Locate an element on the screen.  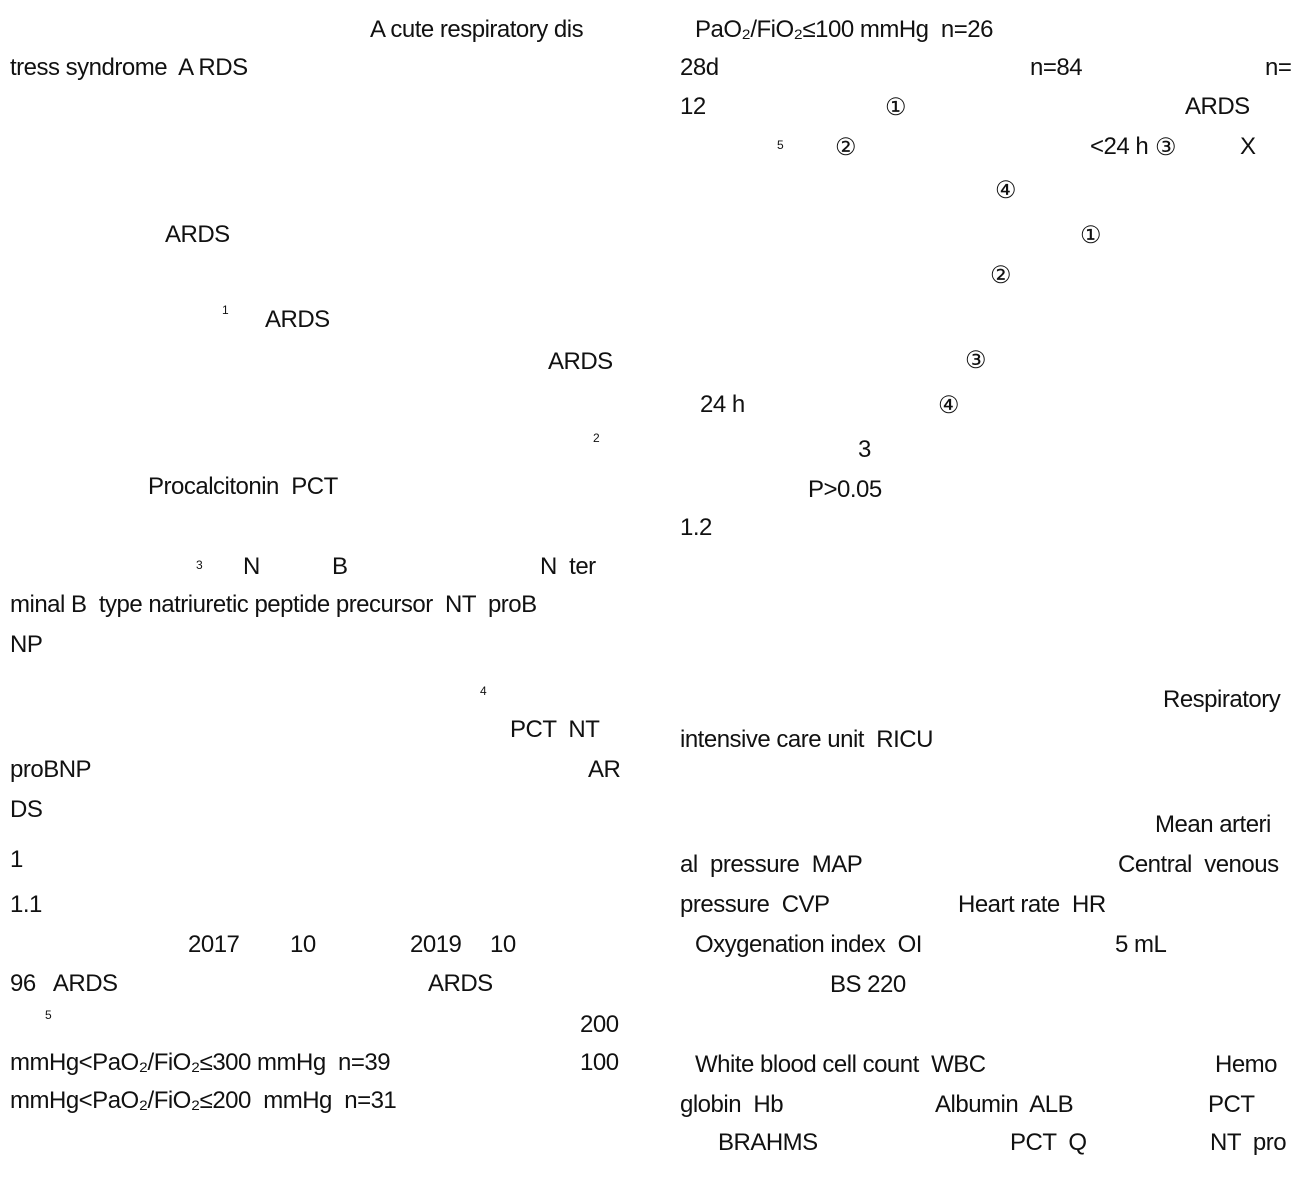
text-fragment: al pressure MAP is located at coordinates (771, 864).